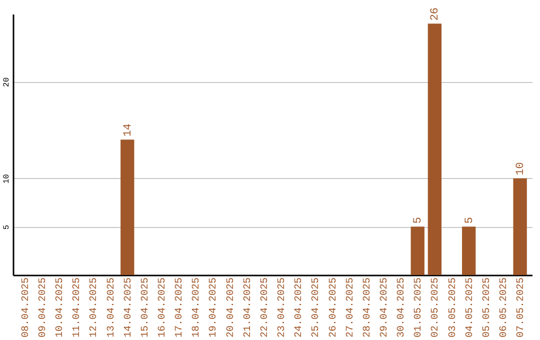  I want to click on x-tick-label: 27.04.2025, so click(350, 308).